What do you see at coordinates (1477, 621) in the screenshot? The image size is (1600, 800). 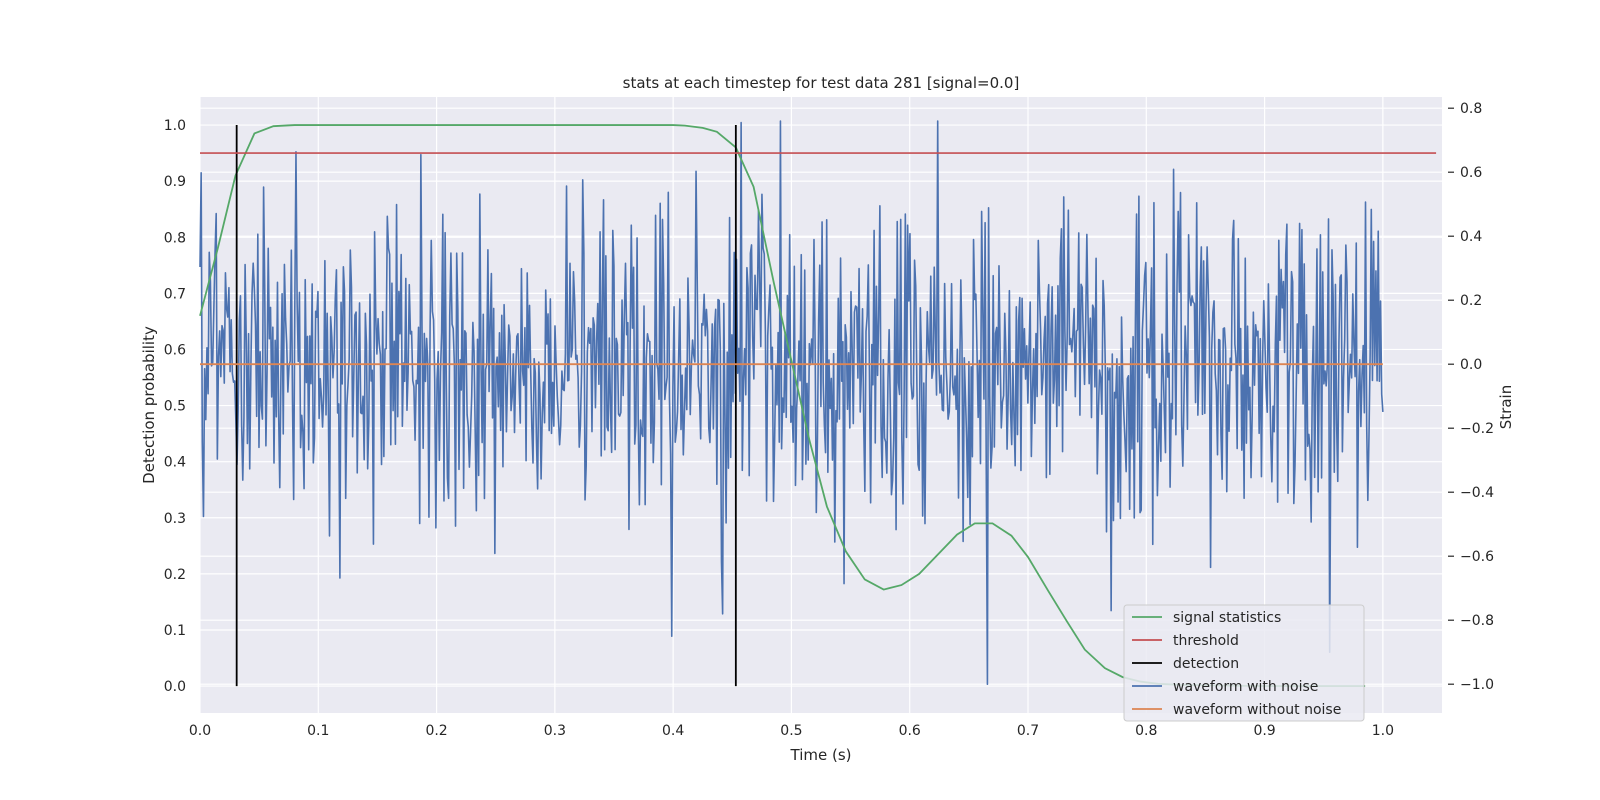 I see `y-right-tick-label: −0.8` at bounding box center [1477, 621].